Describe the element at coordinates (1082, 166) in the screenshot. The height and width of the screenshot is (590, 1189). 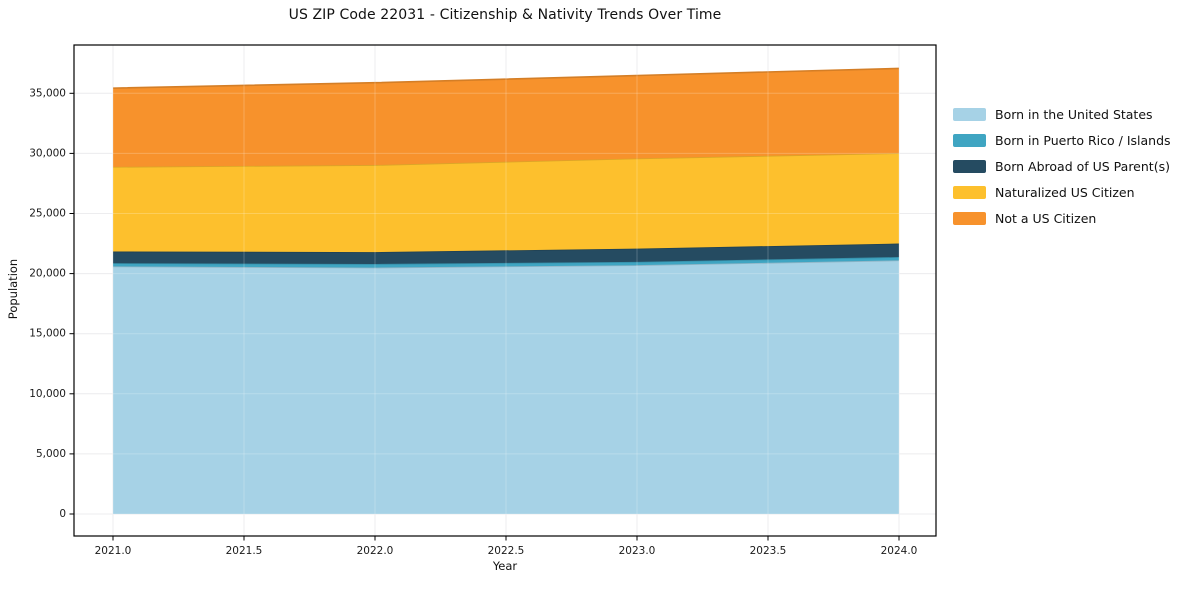
I see `legend-label: Born Abroad of US Parent(s)` at that location.